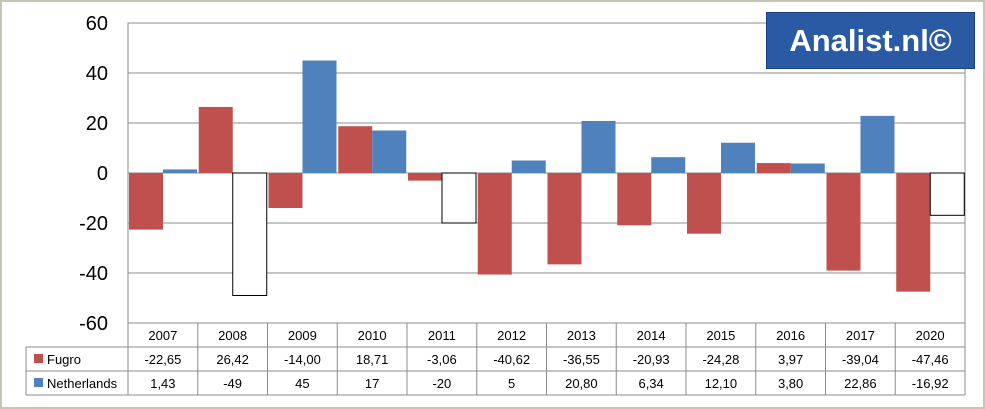  I want to click on category-label: 2008, so click(232, 335).